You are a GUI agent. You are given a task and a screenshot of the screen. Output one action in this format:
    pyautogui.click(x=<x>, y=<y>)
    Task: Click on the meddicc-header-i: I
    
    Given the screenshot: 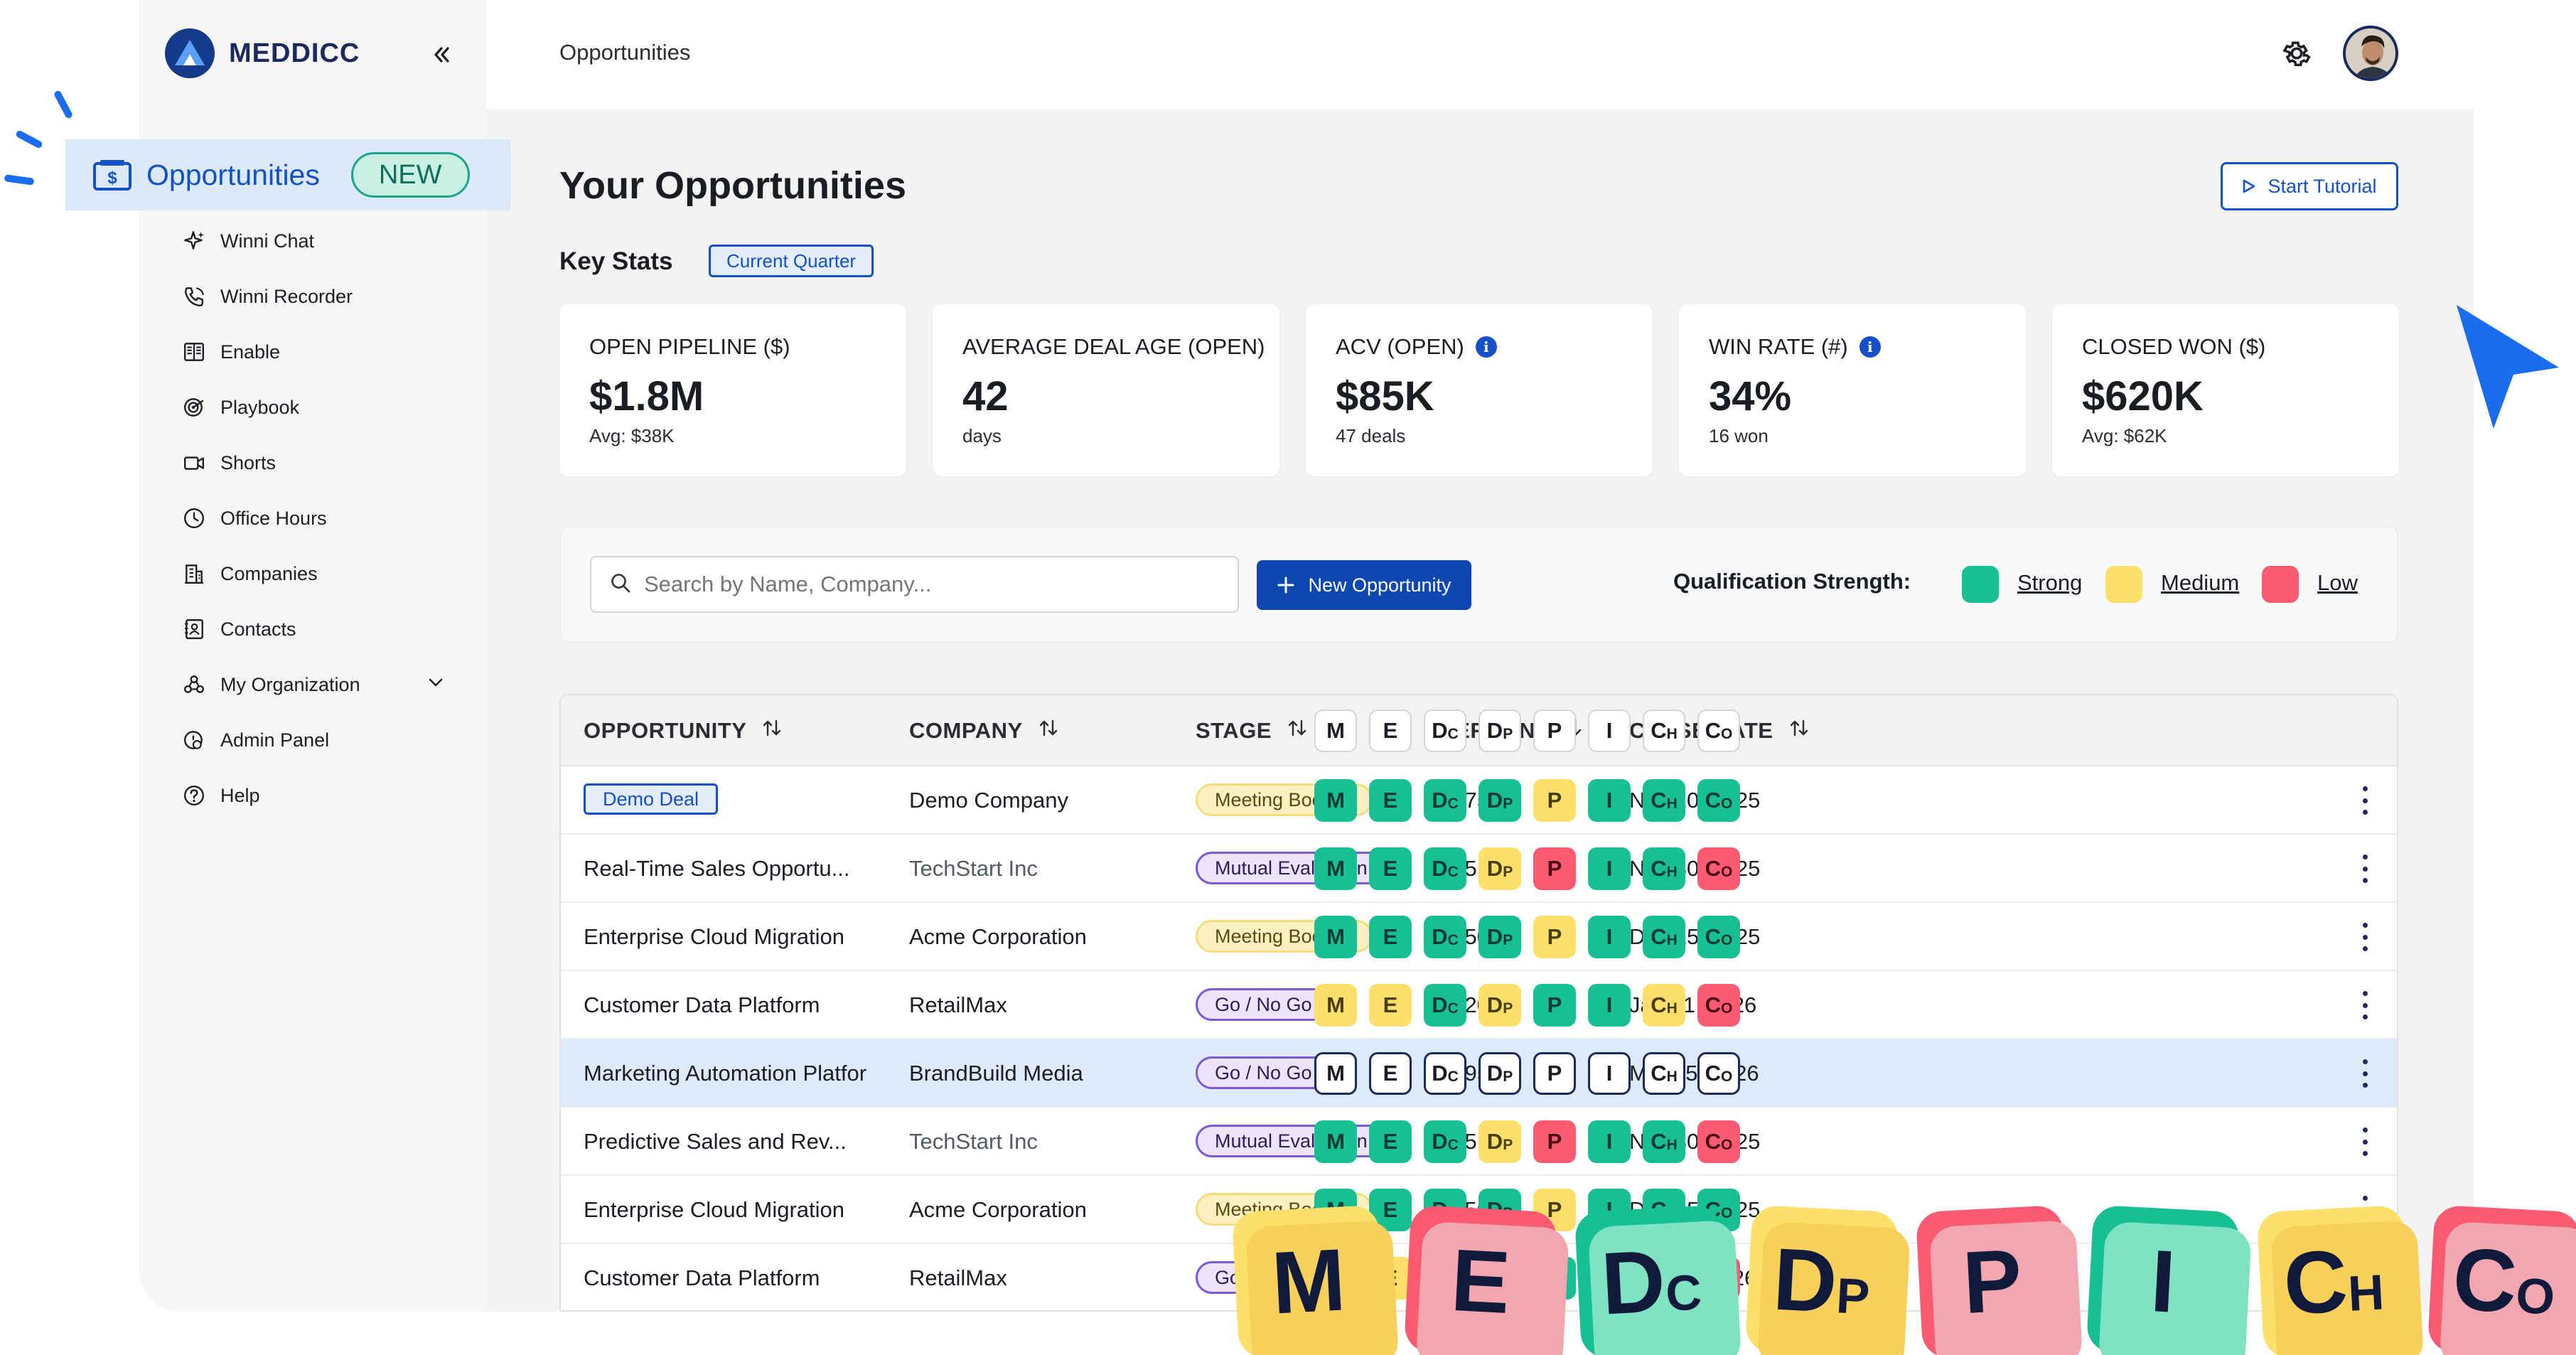 What is the action you would take?
    pyautogui.click(x=1609, y=730)
    